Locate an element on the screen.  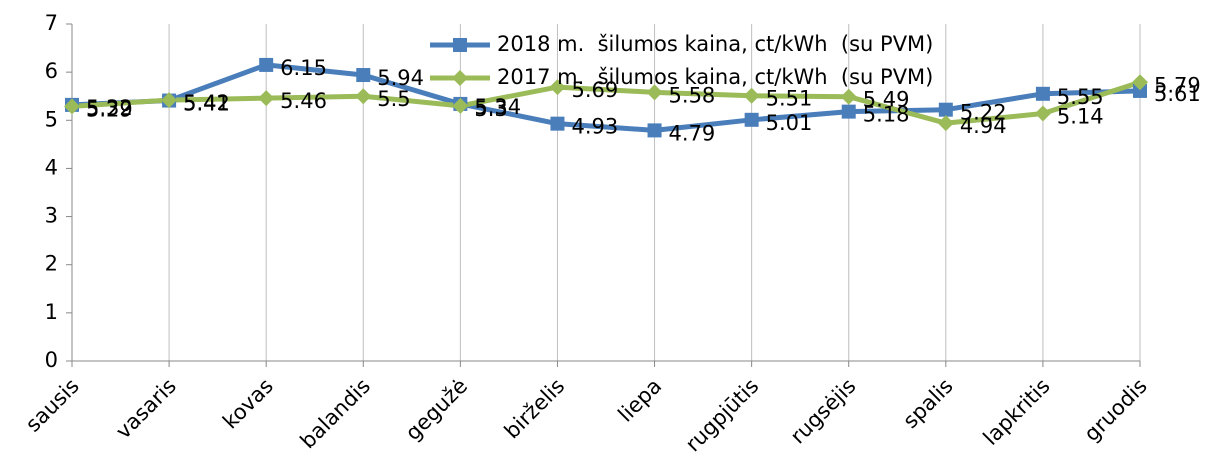
x-tick-label: liepa is located at coordinates (639, 400).